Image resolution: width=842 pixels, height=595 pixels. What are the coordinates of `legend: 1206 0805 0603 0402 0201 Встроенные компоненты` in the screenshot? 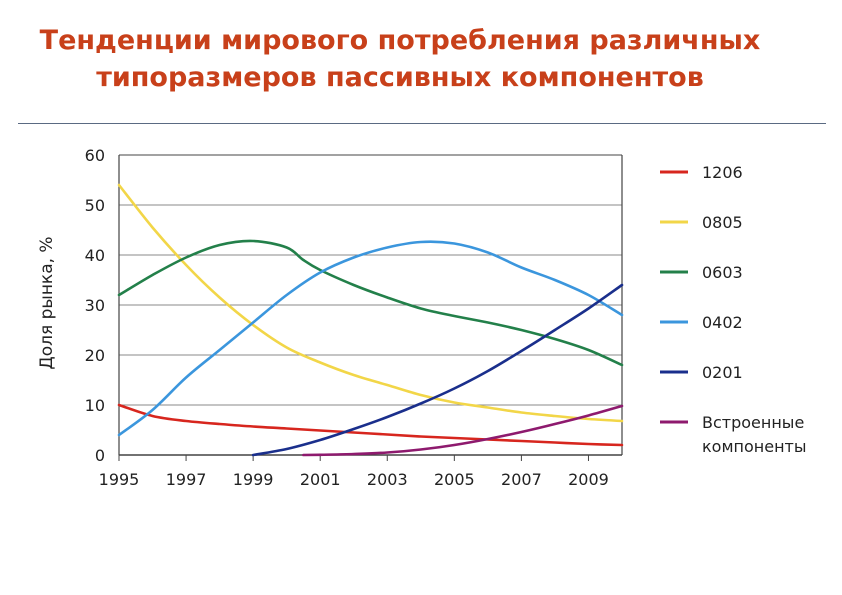 It's located at (733, 309).